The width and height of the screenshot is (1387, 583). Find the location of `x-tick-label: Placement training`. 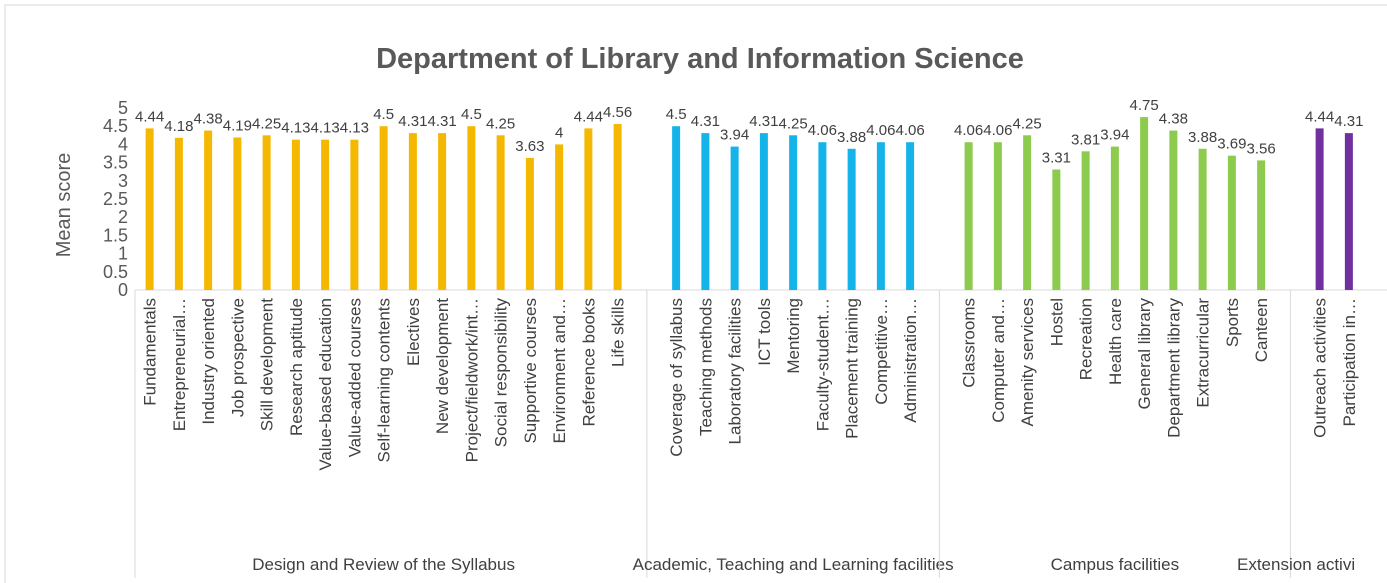

x-tick-label: Placement training is located at coordinates (852, 368).